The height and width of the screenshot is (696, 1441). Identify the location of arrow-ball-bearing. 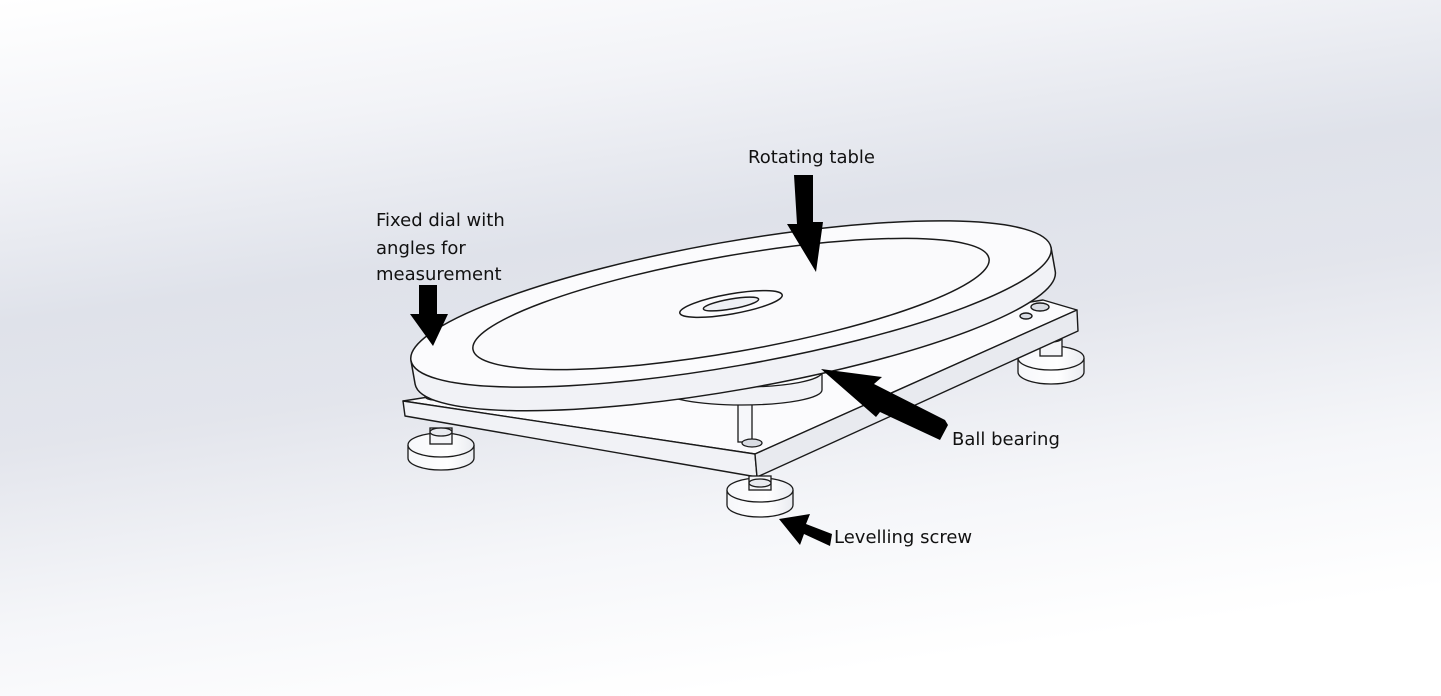
(884, 404).